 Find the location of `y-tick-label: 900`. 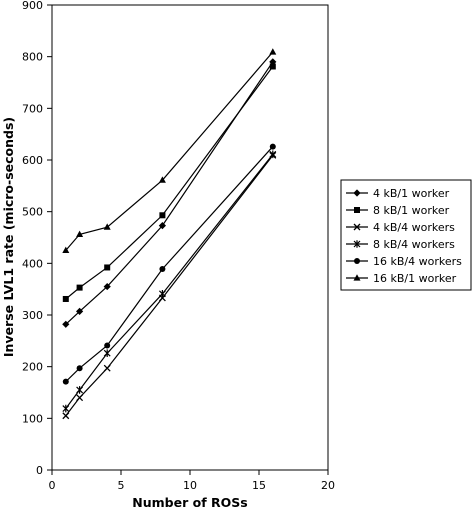

y-tick-label: 900 is located at coordinates (32, 6).